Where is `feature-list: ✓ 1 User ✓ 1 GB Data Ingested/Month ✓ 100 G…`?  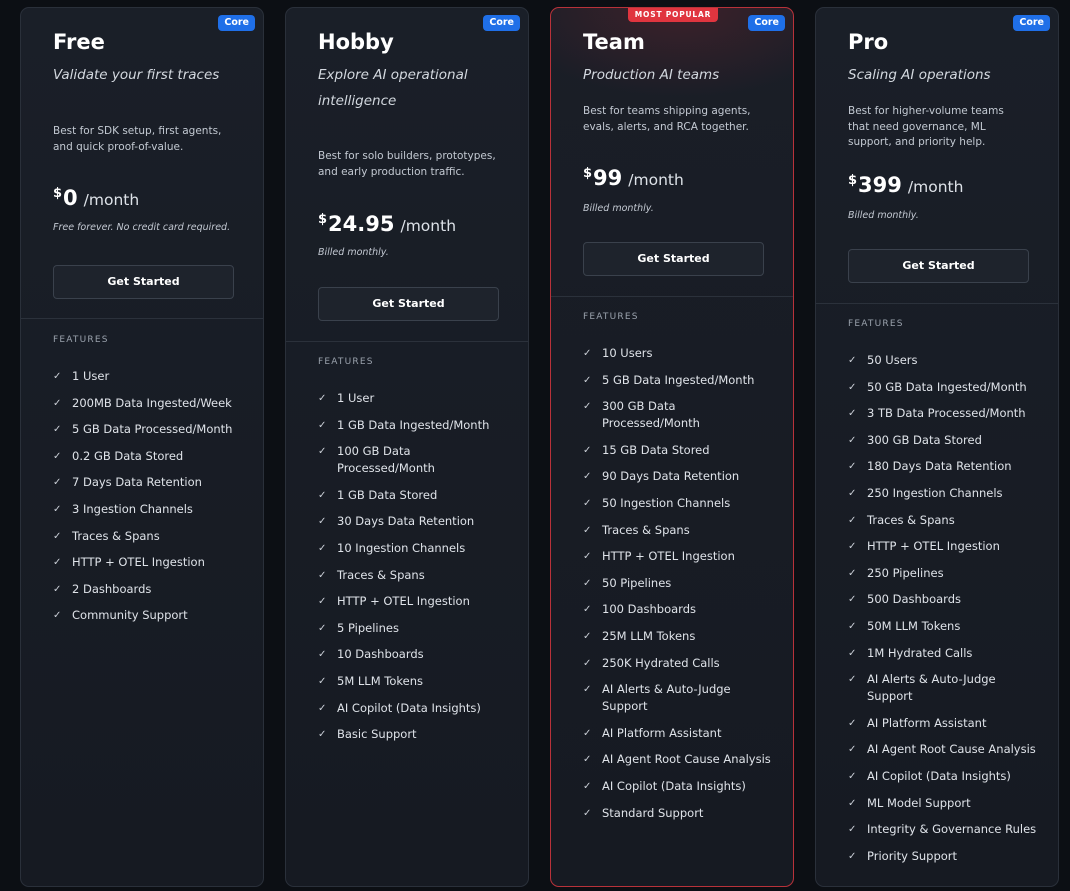
feature-list: ✓ 1 User ✓ 1 GB Data Ingested/Month ✓ 100 G… is located at coordinates (418, 571).